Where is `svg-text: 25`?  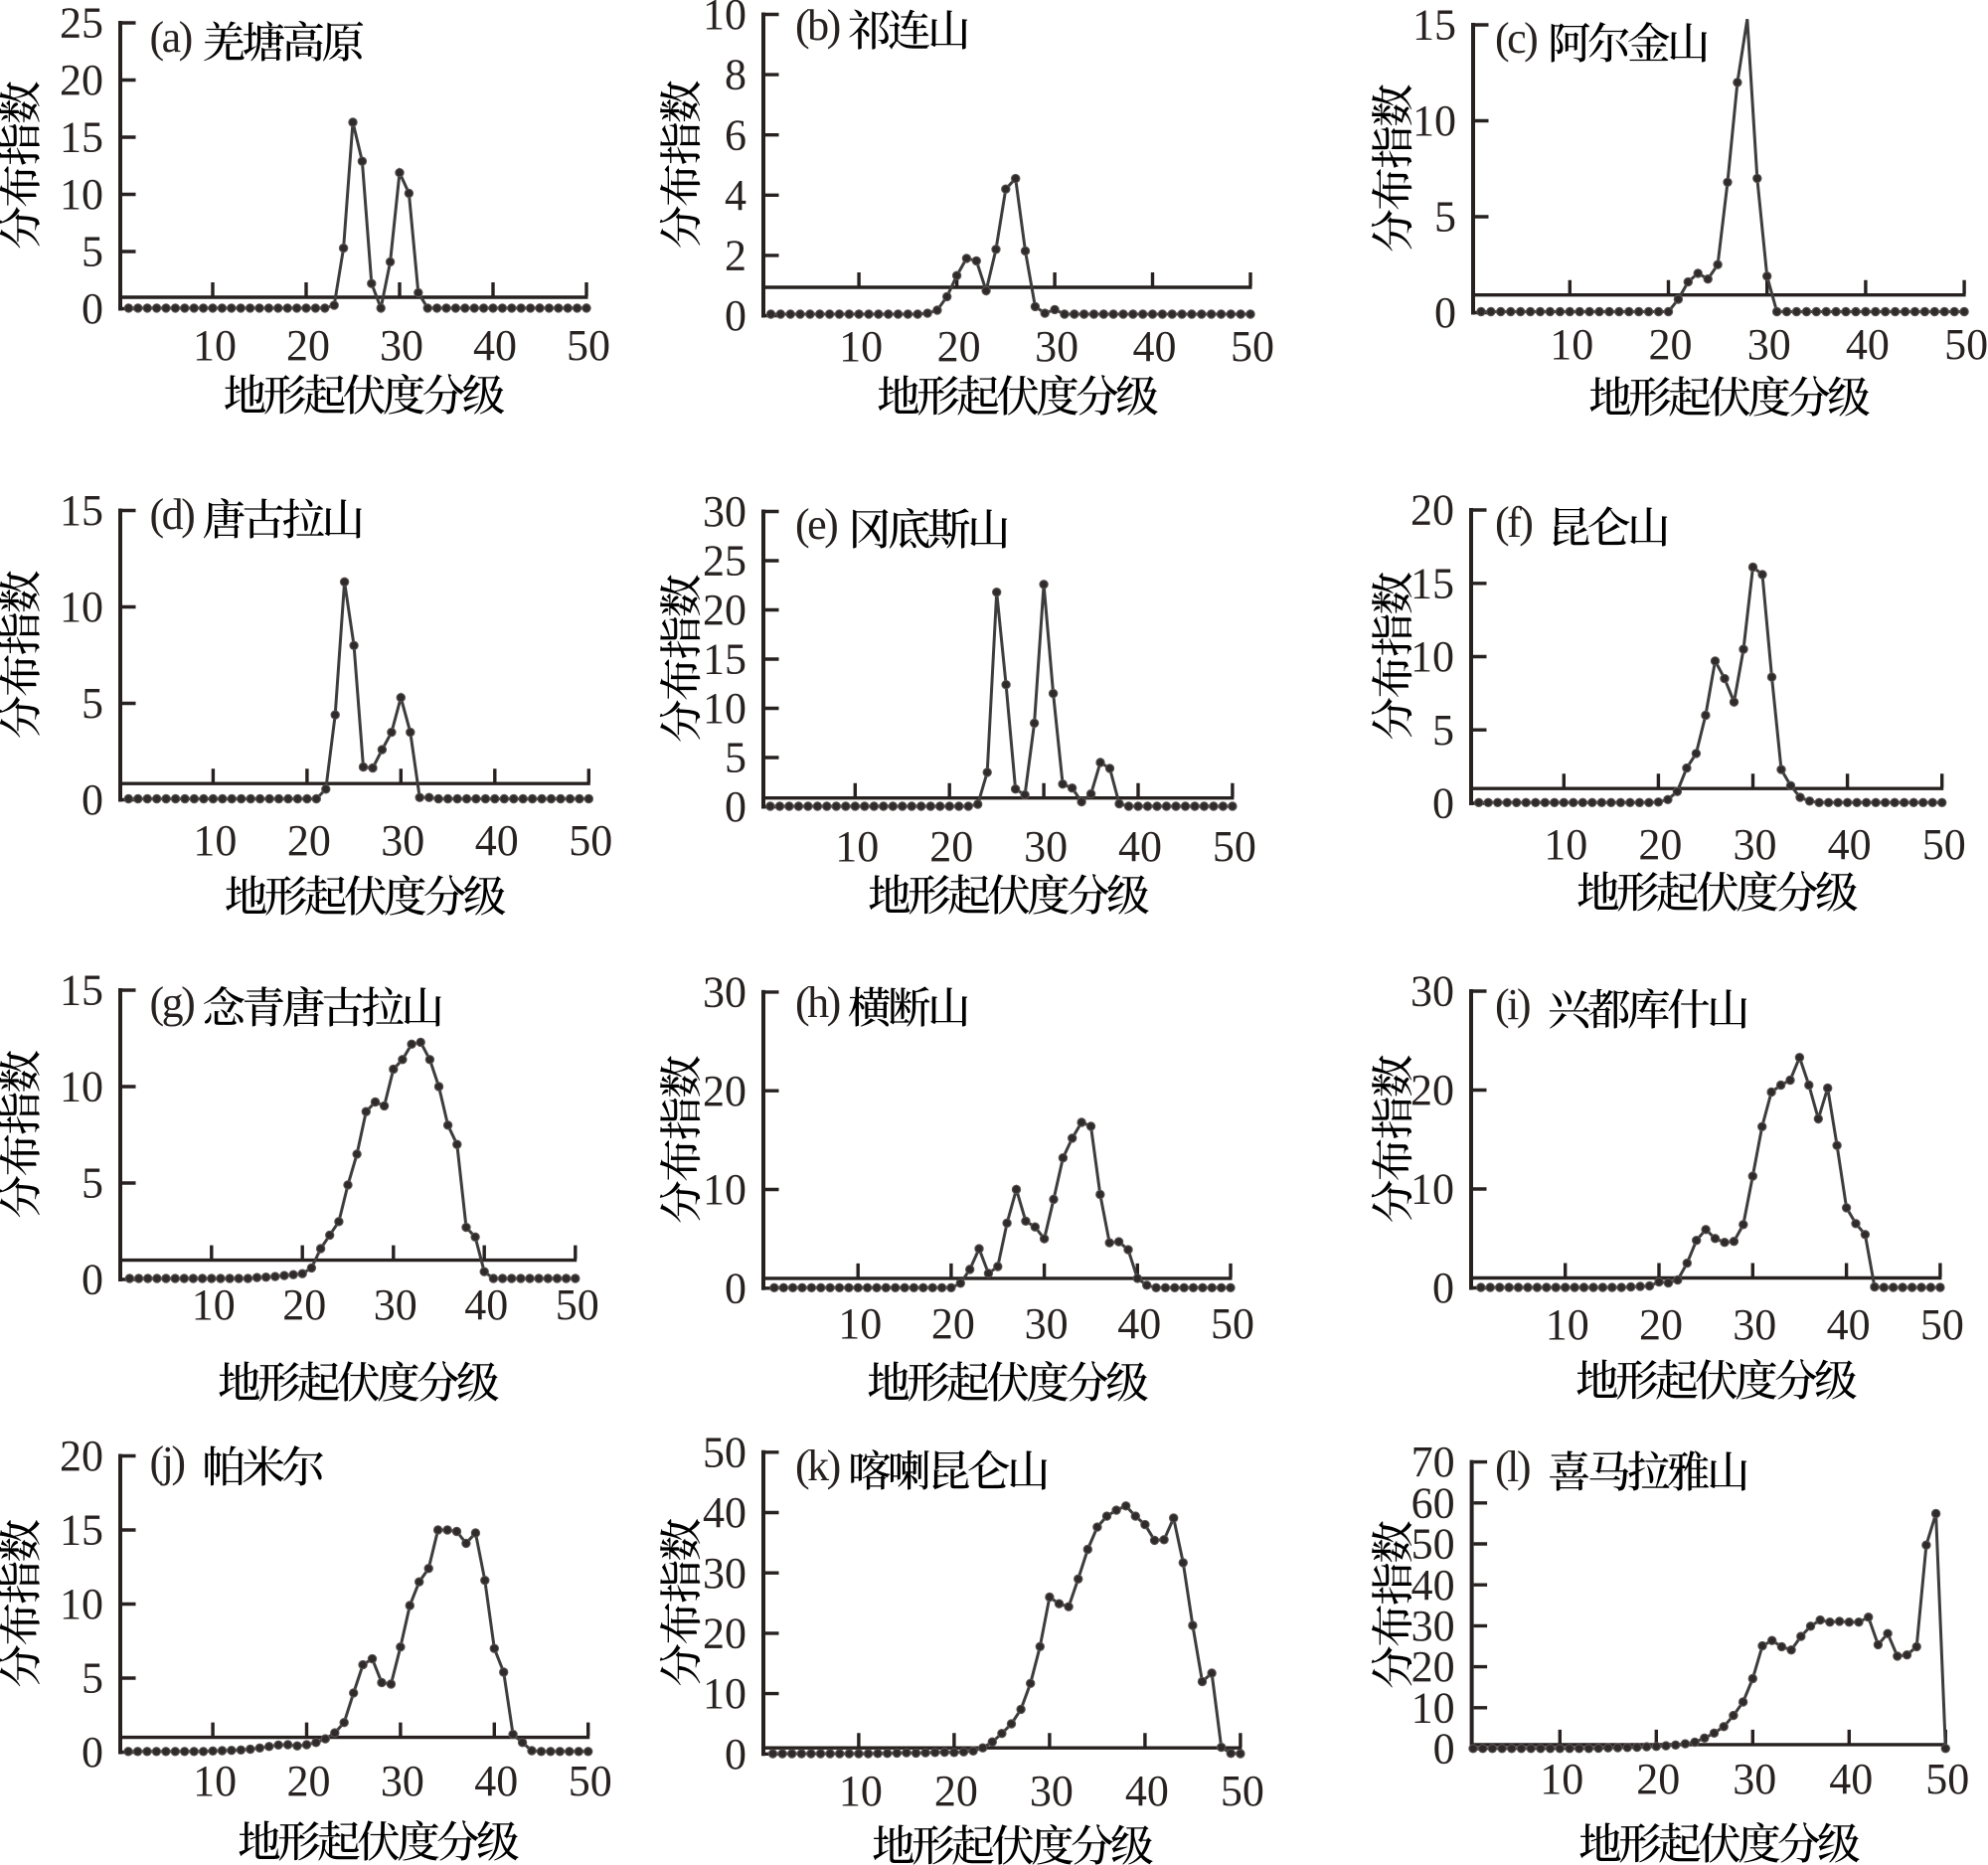 svg-text: 25 is located at coordinates (81, 24).